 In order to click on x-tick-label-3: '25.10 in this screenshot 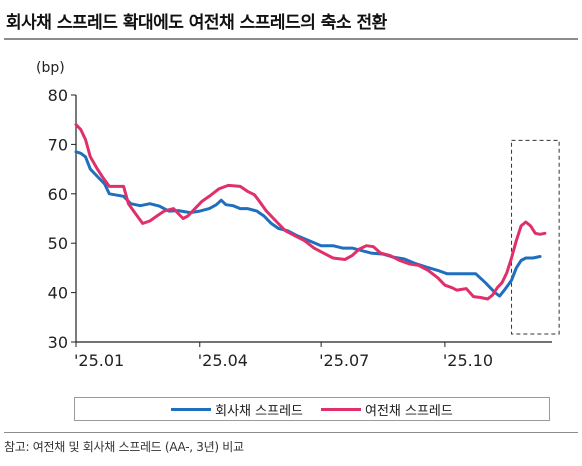, I will do `click(468, 360)`.